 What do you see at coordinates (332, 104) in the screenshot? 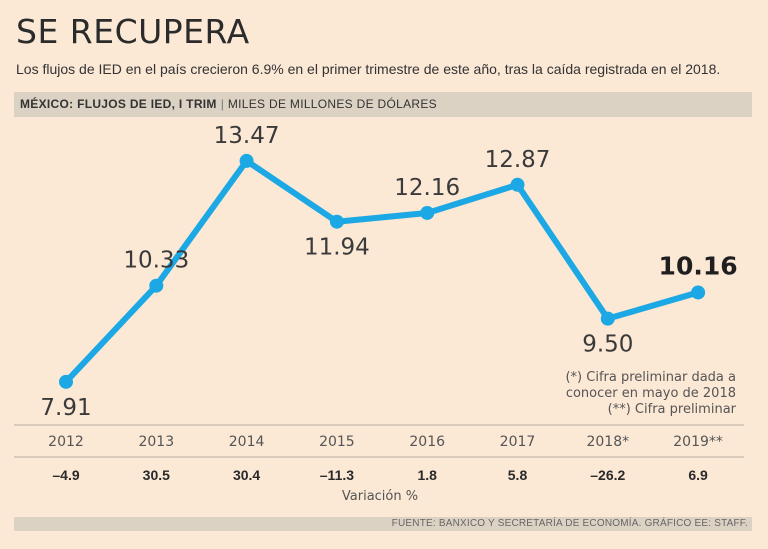
I see `chart-unit-label: MILES DE MILLONES DE DÓLARES` at bounding box center [332, 104].